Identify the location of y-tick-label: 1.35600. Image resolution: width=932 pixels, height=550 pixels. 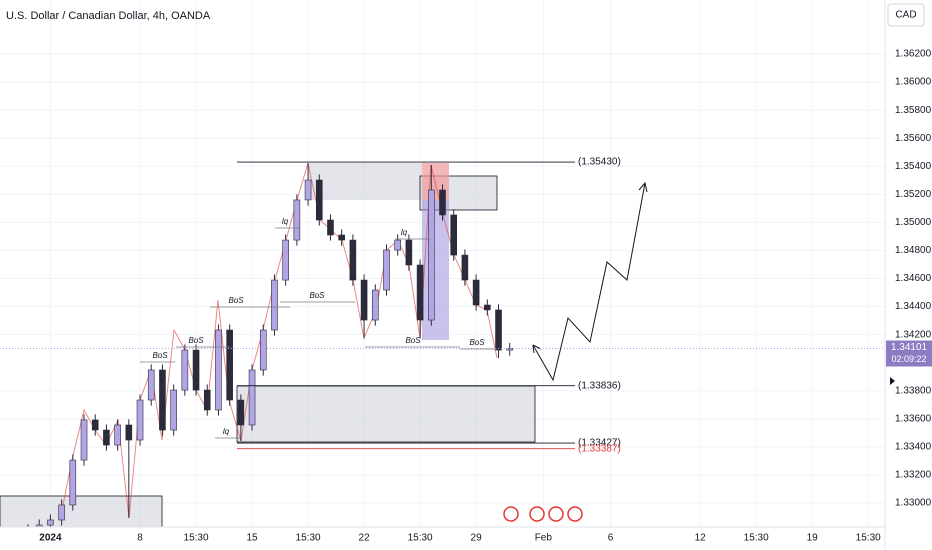
(913, 138).